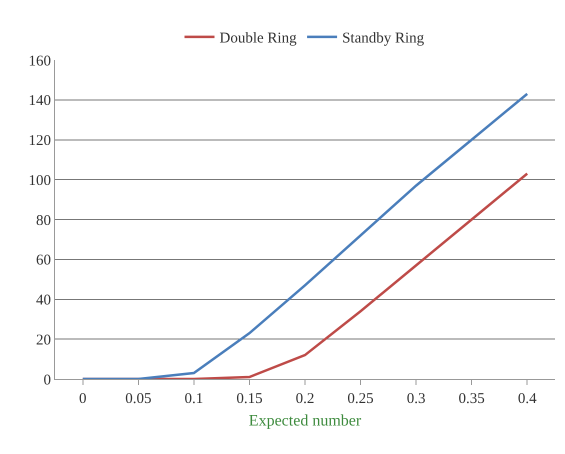 Image resolution: width=565 pixels, height=454 pixels. I want to click on y-tick-label: 60, so click(43, 260).